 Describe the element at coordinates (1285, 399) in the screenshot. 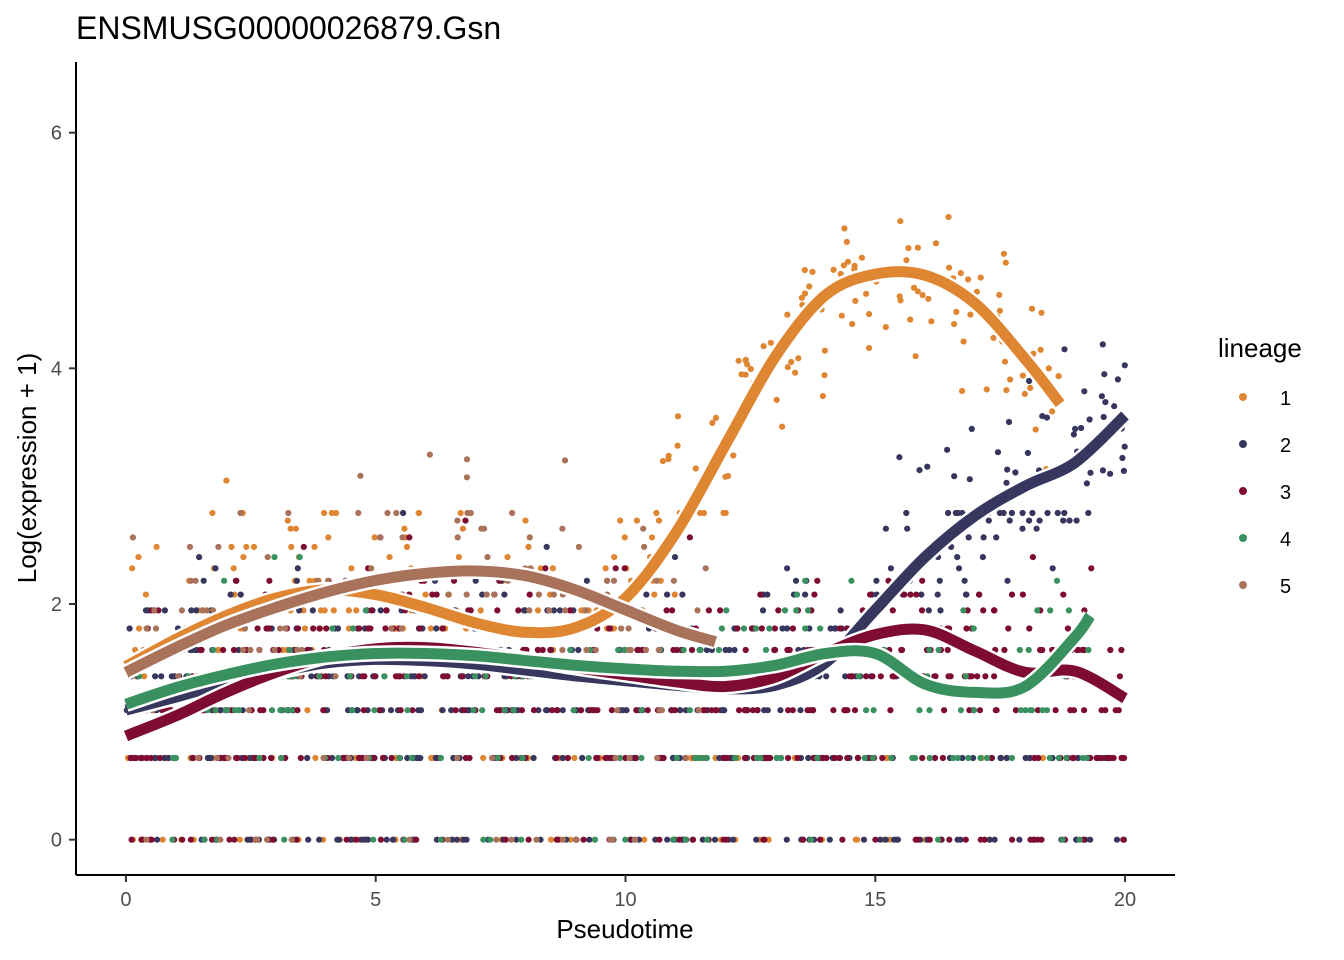

I see `legend-label-lineage-1: 1` at that location.